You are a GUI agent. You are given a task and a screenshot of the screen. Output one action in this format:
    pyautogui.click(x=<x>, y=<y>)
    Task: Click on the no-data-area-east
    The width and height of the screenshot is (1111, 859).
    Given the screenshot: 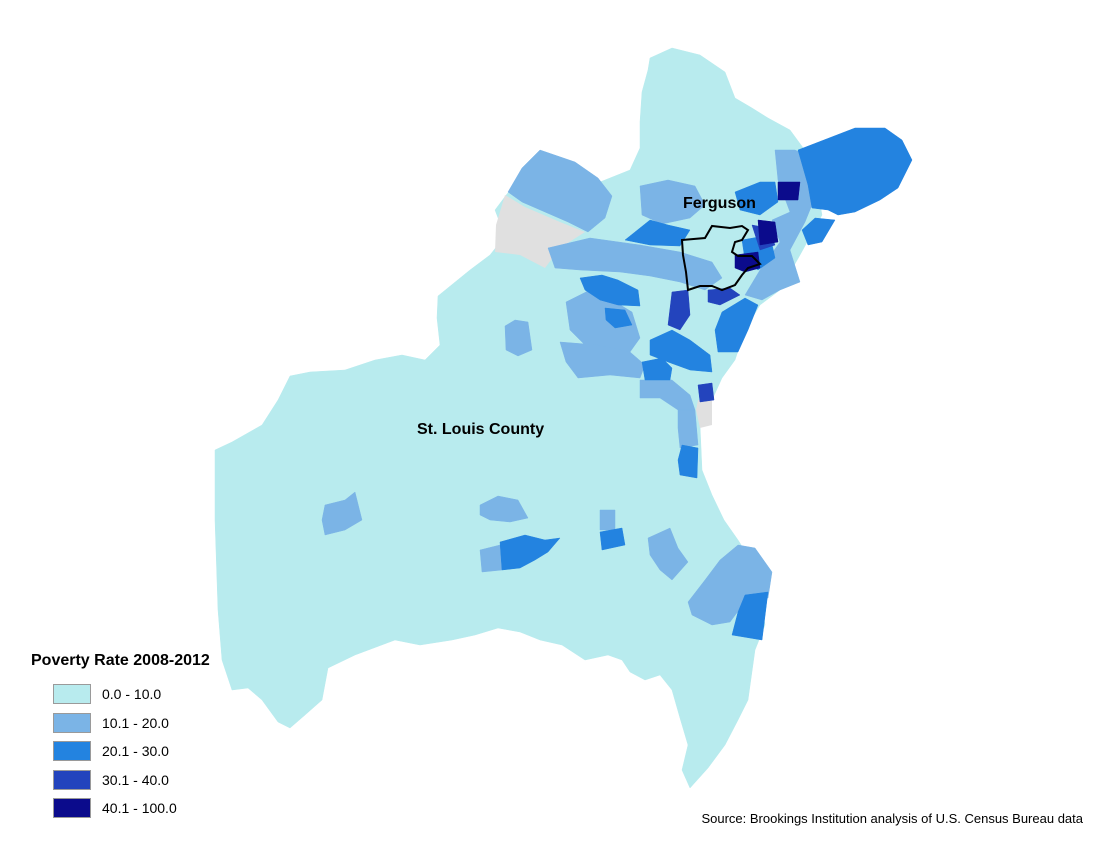 What is the action you would take?
    pyautogui.click(x=704, y=414)
    